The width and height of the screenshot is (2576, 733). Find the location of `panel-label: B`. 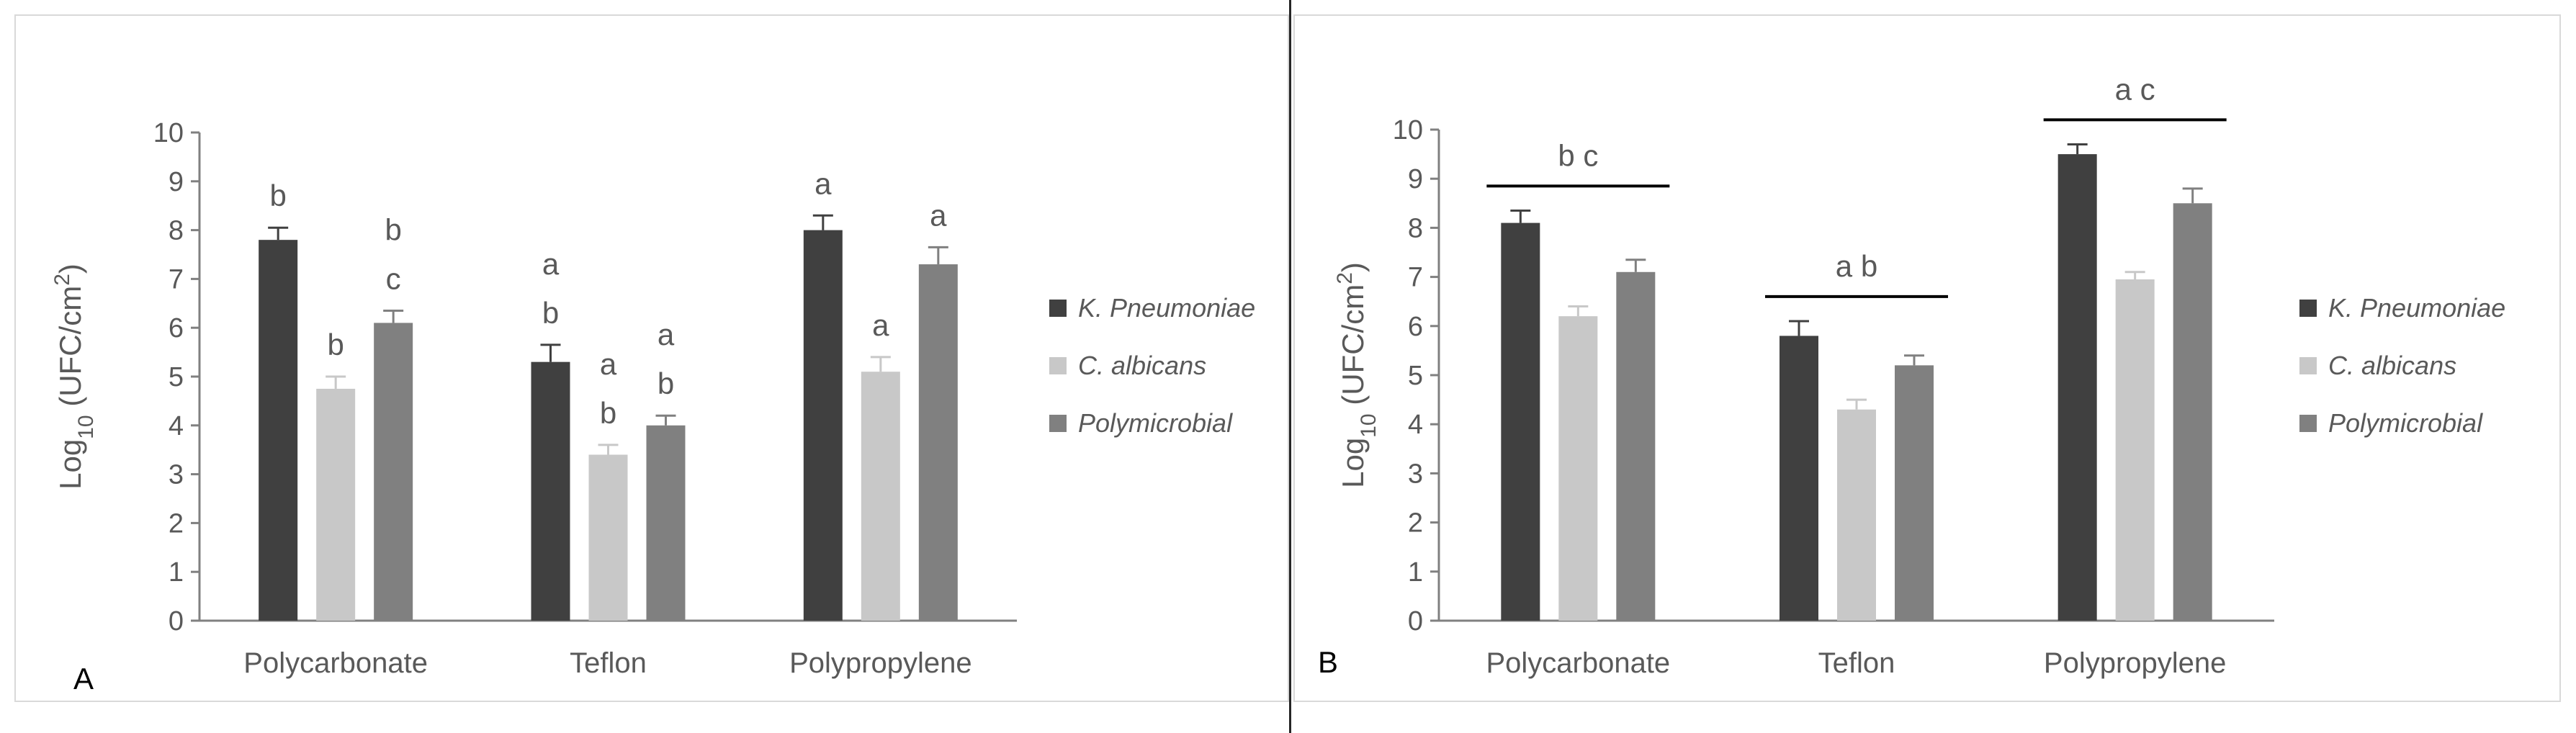

panel-label: B is located at coordinates (1328, 662).